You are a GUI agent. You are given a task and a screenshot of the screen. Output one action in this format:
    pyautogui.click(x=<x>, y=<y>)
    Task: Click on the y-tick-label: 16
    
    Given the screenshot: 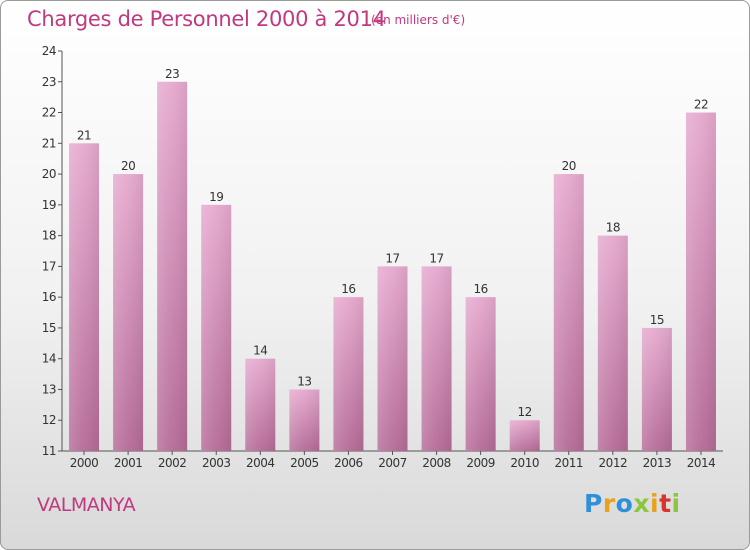 What is the action you would take?
    pyautogui.click(x=49, y=297)
    